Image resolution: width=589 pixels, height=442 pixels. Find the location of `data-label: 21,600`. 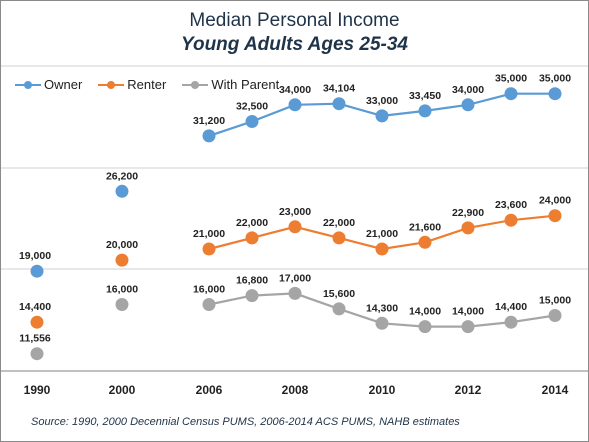

data-label: 21,600 is located at coordinates (425, 227).